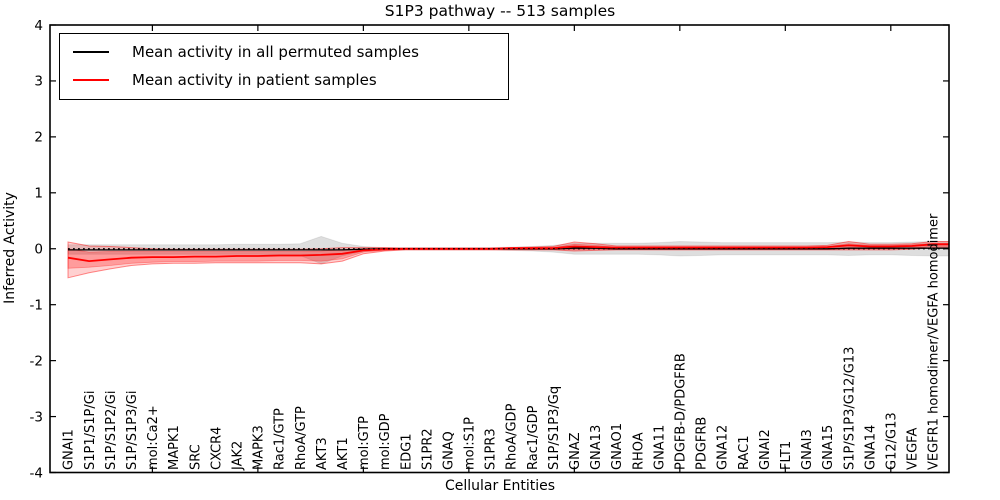 This screenshot has width=1000, height=500. Describe the element at coordinates (38, 250) in the screenshot. I see `y-tick-label: 0` at that location.